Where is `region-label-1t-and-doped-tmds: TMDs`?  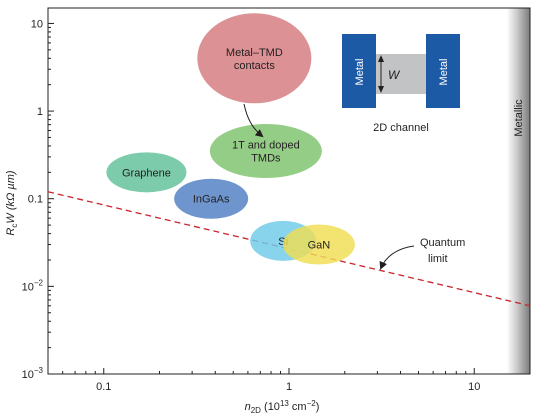
region-label-1t-and-doped-tmds: TMDs is located at coordinates (266, 159).